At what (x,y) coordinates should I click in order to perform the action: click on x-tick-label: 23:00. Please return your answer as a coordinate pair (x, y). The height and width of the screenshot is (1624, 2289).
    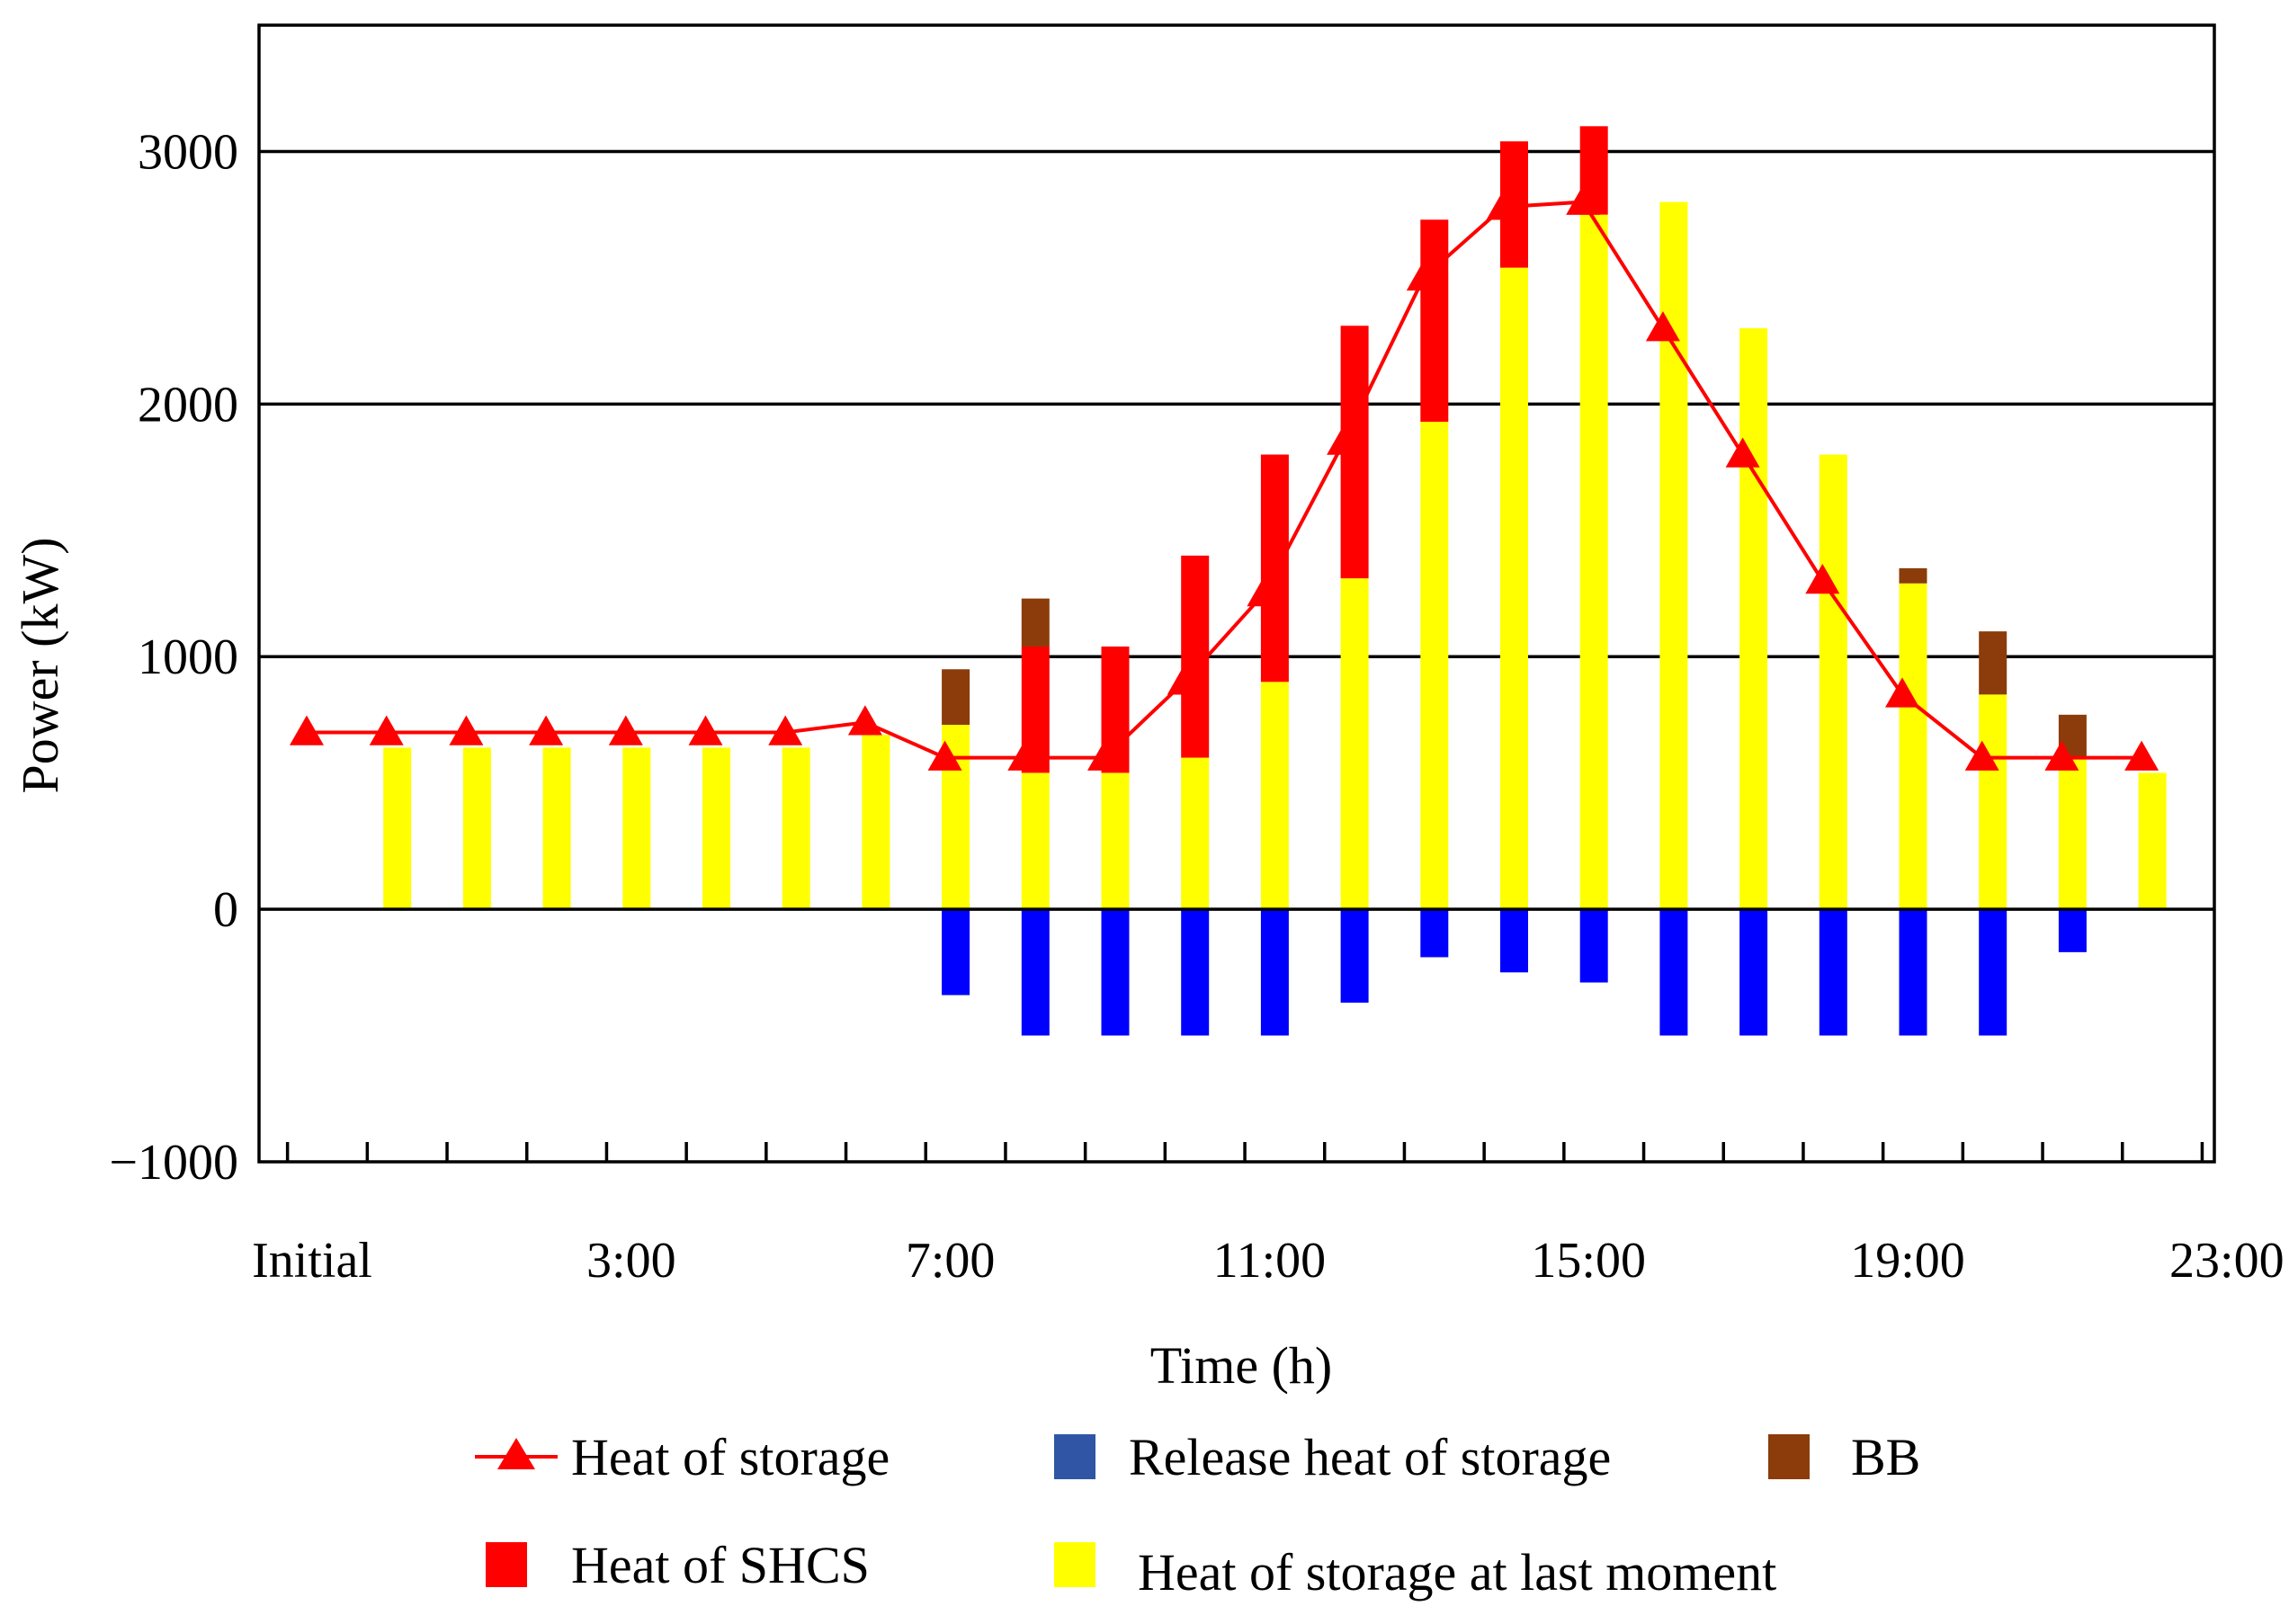
    Looking at the image, I should click on (2227, 1261).